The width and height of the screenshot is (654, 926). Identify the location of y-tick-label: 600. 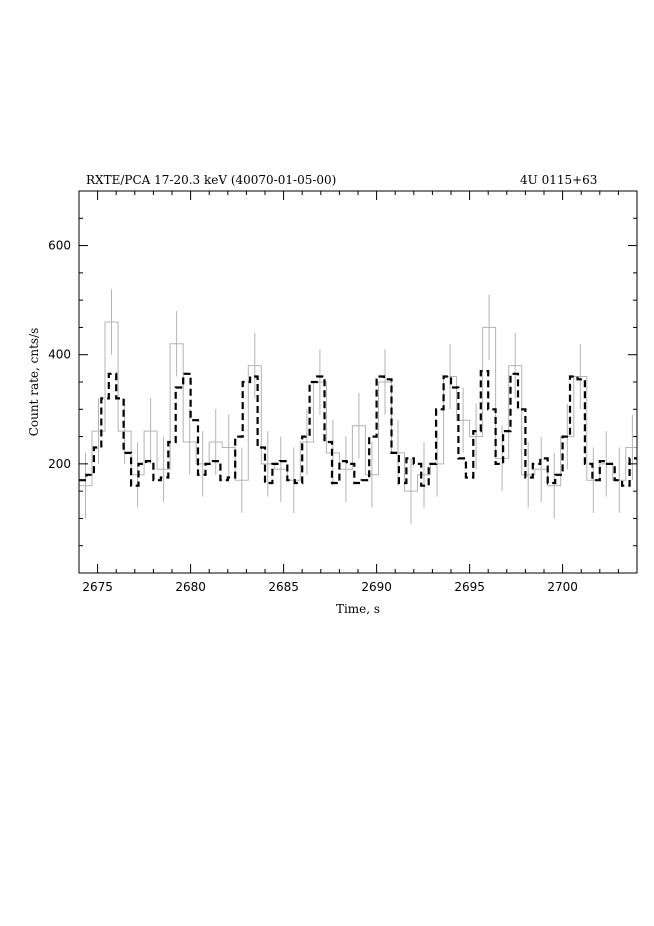
(59, 246).